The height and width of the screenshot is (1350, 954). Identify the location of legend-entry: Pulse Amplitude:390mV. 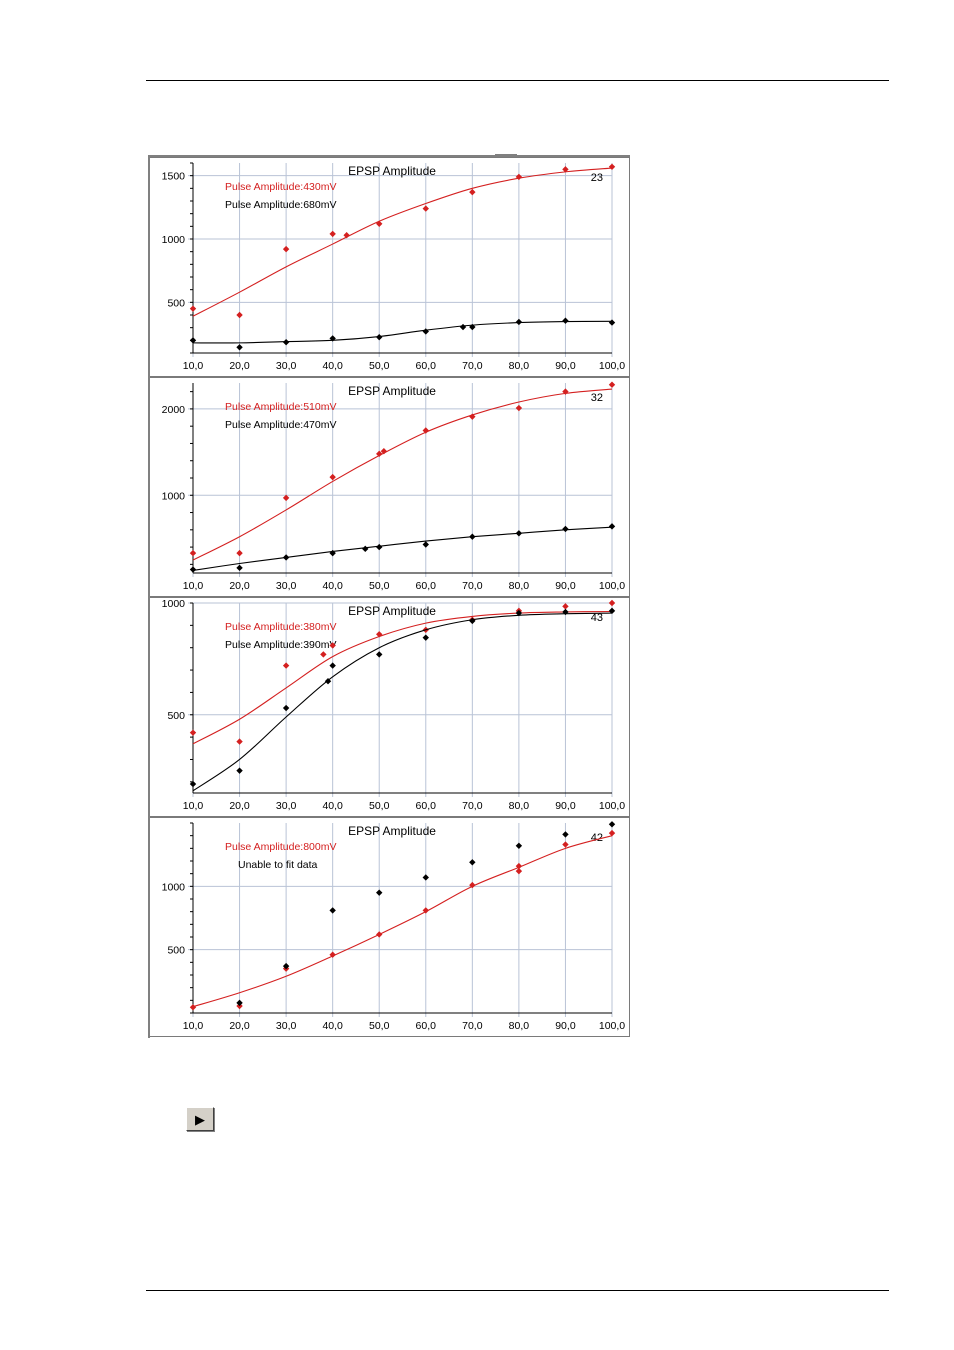
(280, 645).